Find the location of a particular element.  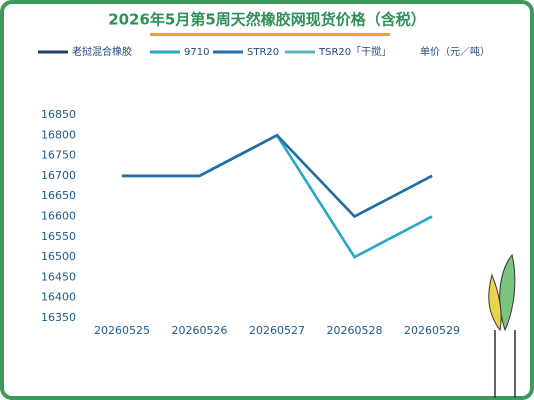

x-tick-label: 20260528 is located at coordinates (355, 330).